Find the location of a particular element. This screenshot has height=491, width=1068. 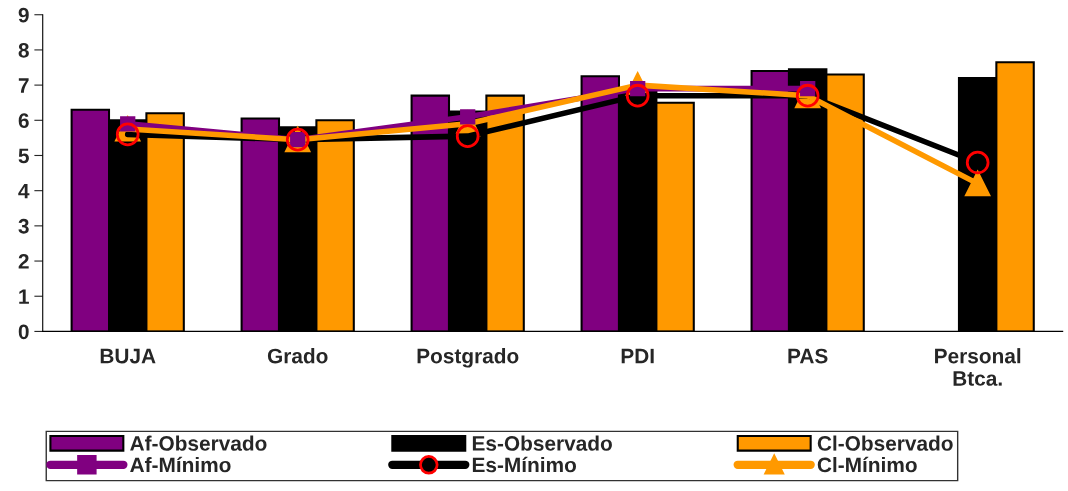

x-tick-label: Grado is located at coordinates (297, 356).